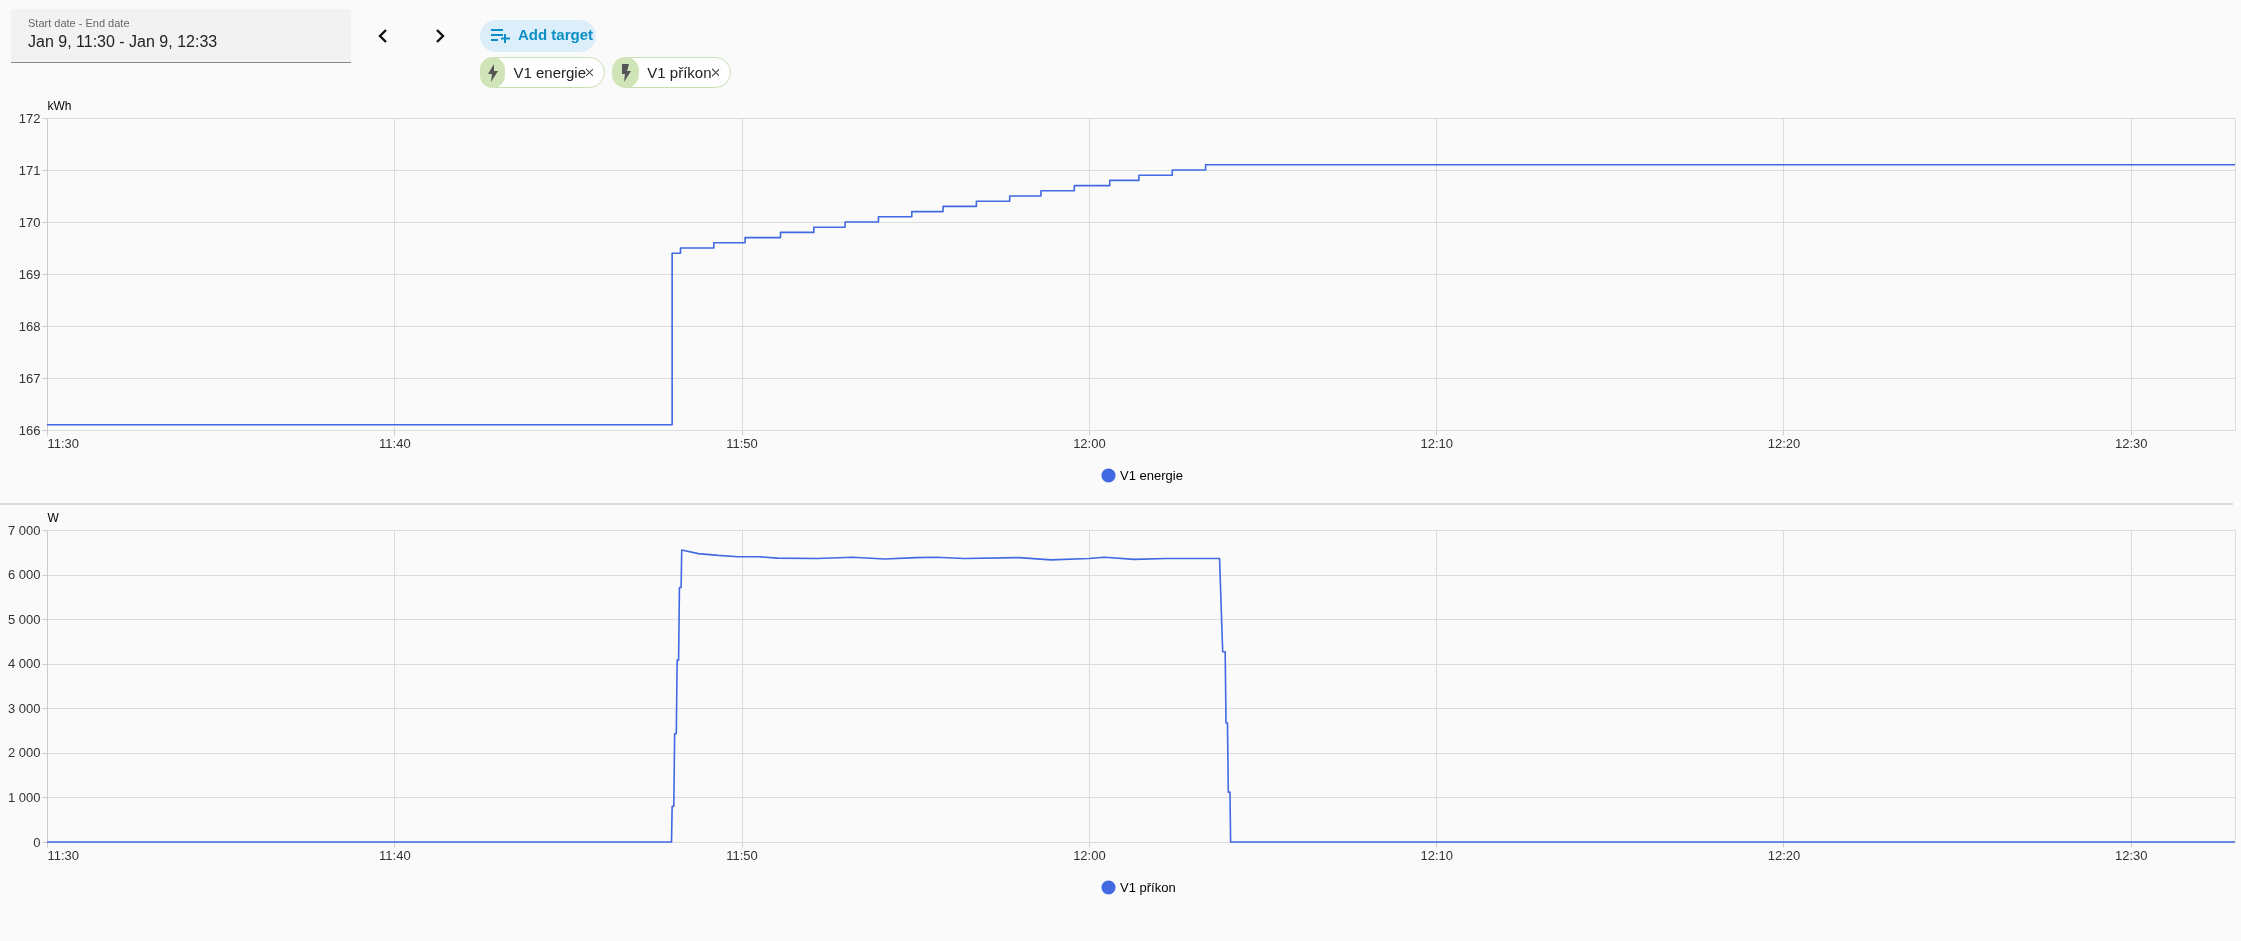 The height and width of the screenshot is (941, 2241). What do you see at coordinates (555, 34) in the screenshot?
I see `text: Add target` at bounding box center [555, 34].